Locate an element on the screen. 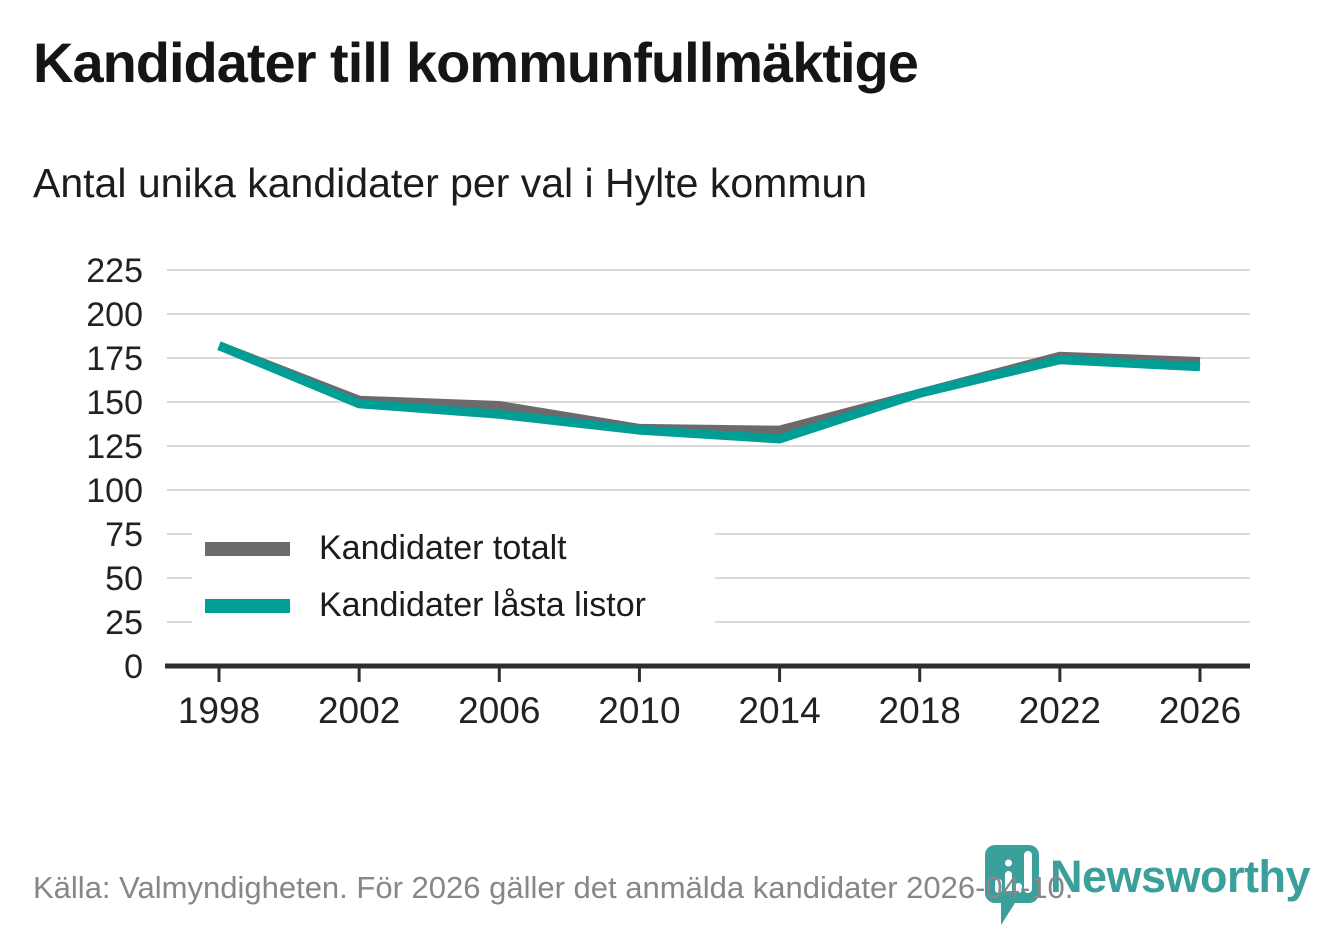 The width and height of the screenshot is (1322, 939). x-tick-label: 2002 is located at coordinates (359, 710).